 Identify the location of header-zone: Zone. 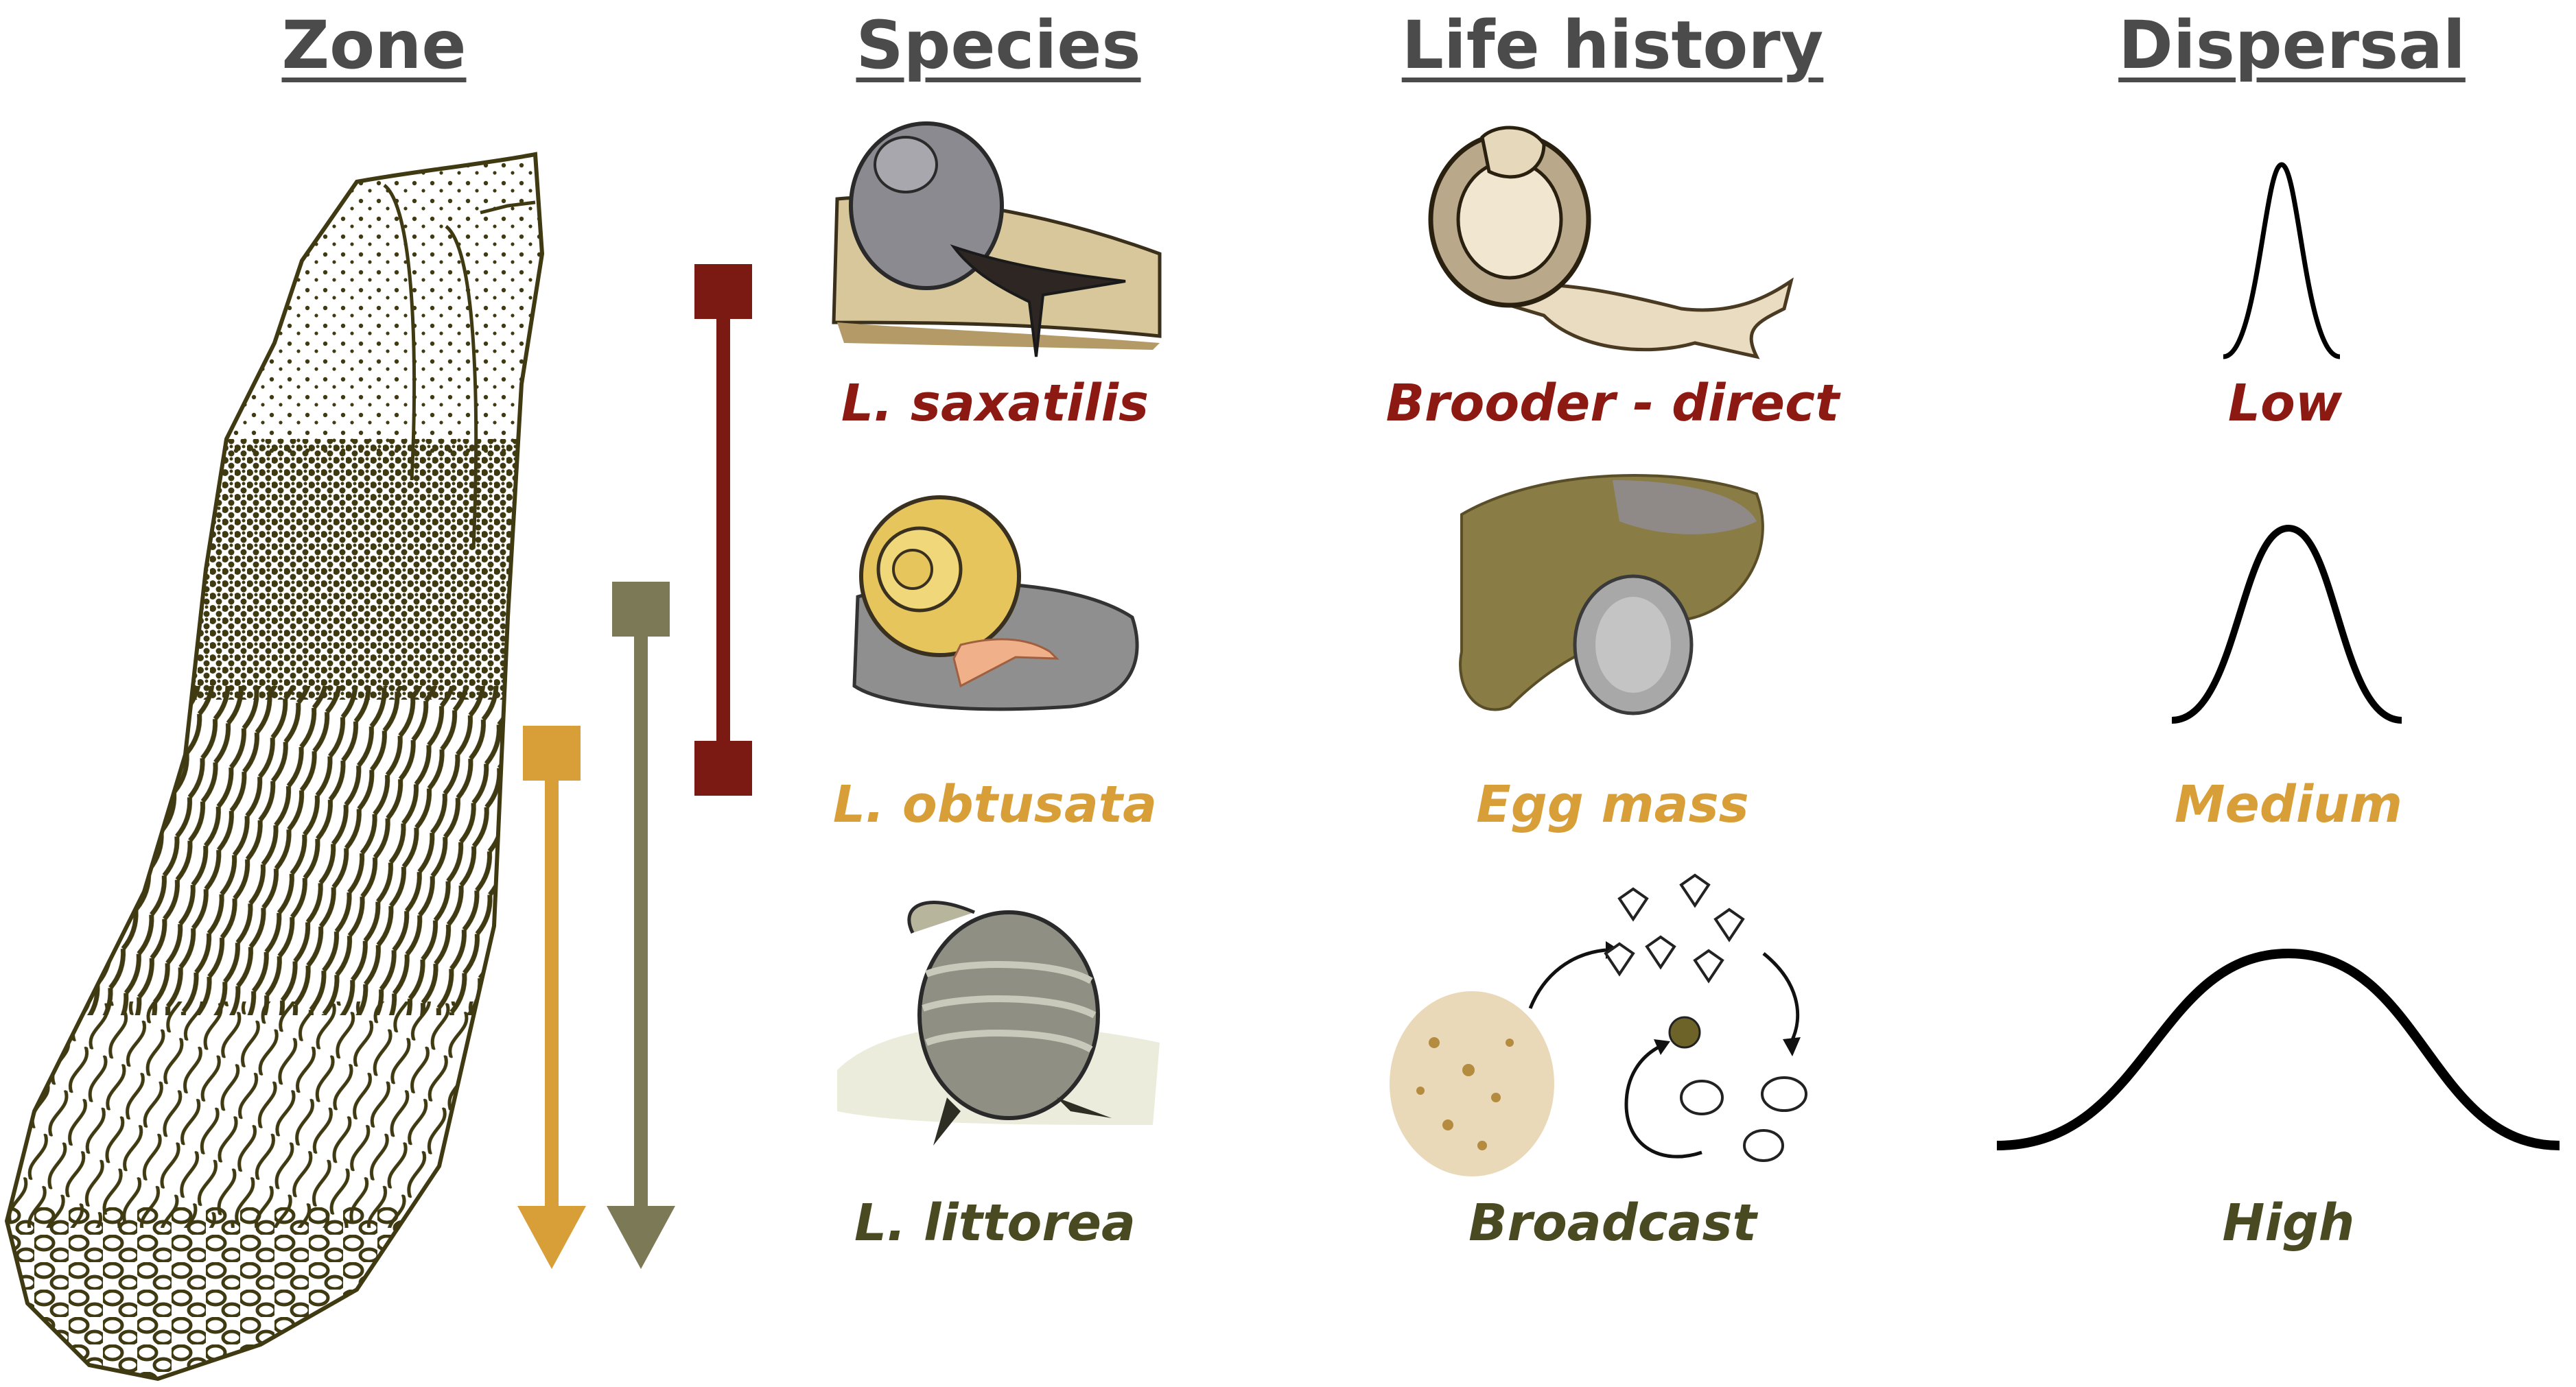
(374, 45).